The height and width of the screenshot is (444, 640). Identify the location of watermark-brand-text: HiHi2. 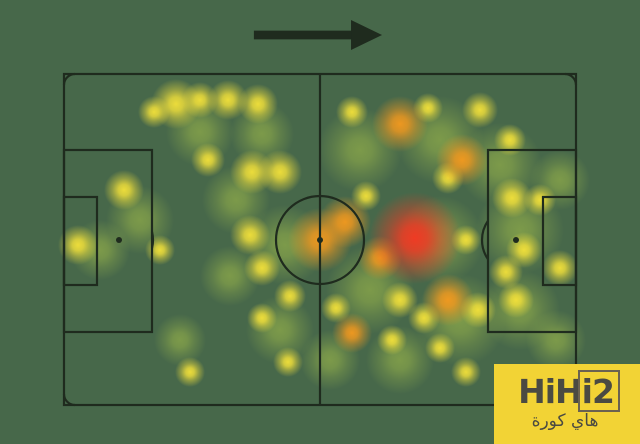
(569, 391).